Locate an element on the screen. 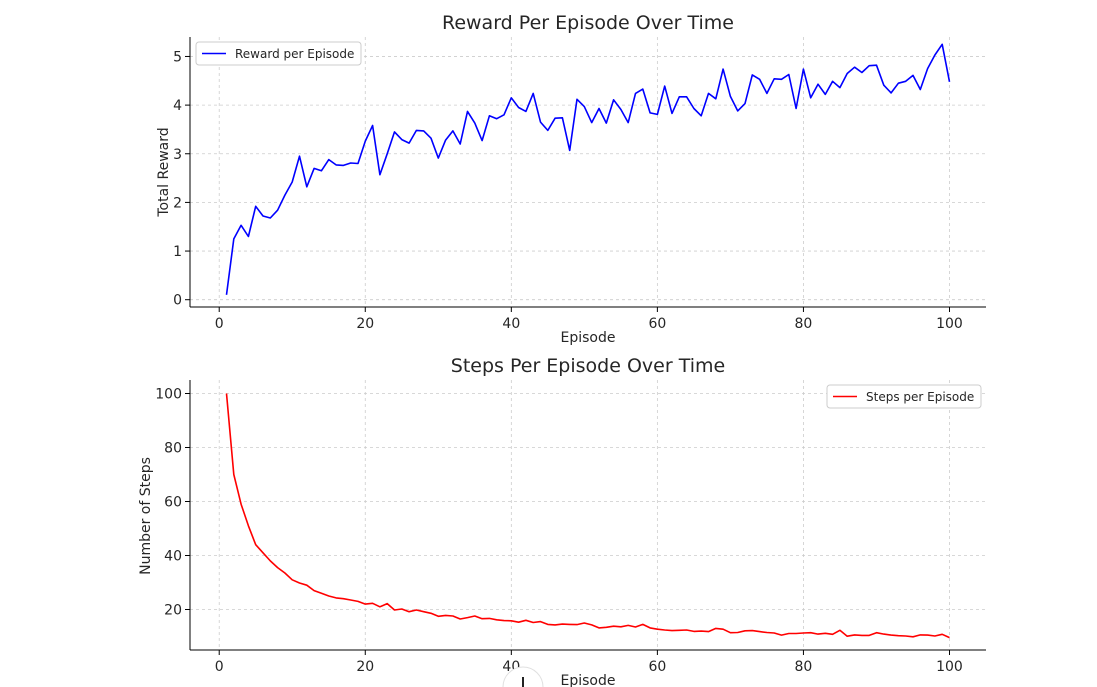  steps-y-tick-label-60: 60 is located at coordinates (173, 503).